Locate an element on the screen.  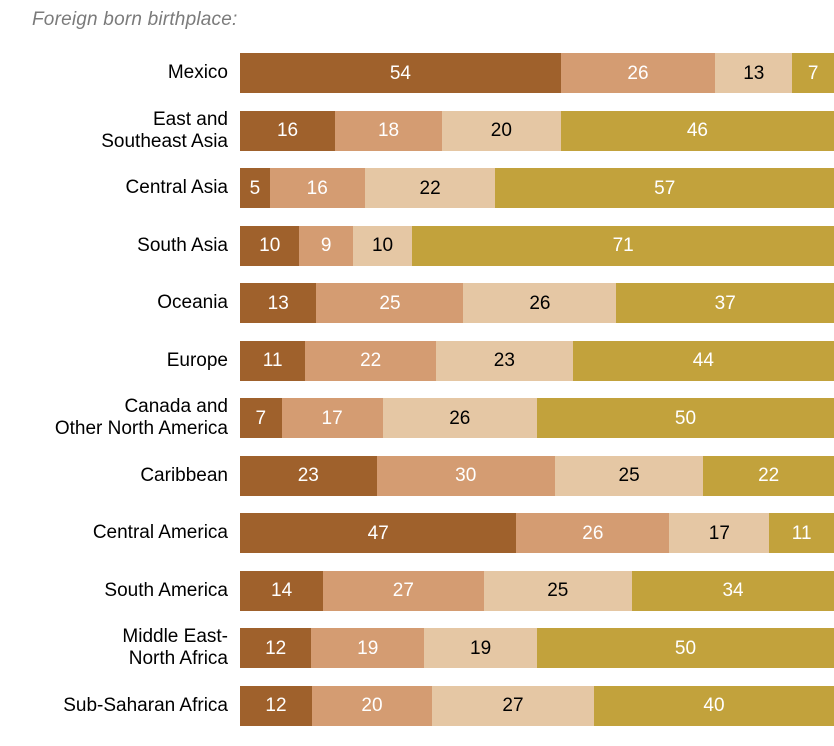
segment-value: 10 is located at coordinates (382, 245).